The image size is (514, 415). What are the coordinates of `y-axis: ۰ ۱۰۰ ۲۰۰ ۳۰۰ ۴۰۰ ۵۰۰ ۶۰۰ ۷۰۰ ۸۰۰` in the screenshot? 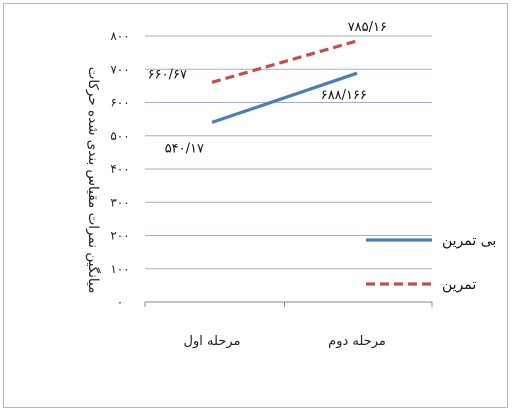 It's located at (119, 169).